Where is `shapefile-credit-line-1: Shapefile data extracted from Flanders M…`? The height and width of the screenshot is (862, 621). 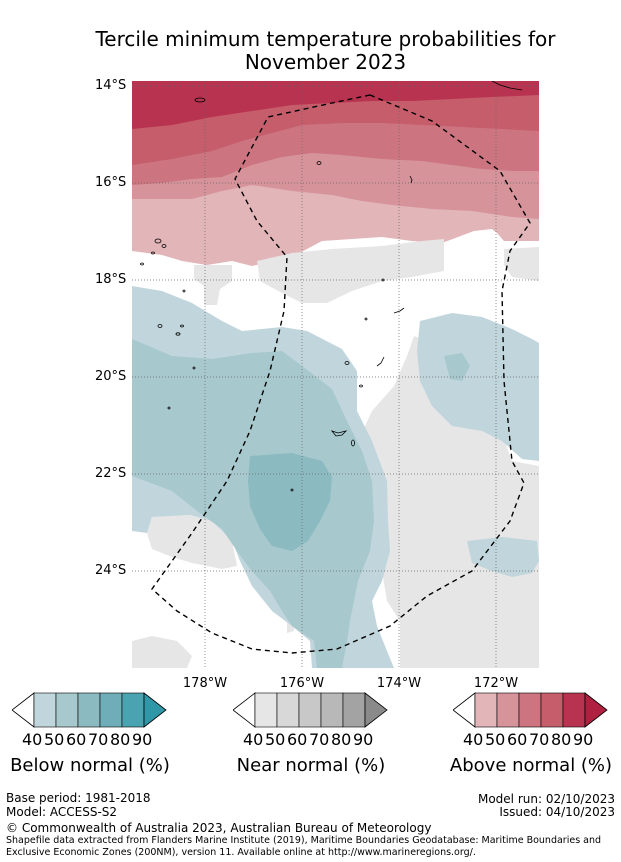 shapefile-credit-line-1: Shapefile data extracted from Flanders M… is located at coordinates (304, 840).